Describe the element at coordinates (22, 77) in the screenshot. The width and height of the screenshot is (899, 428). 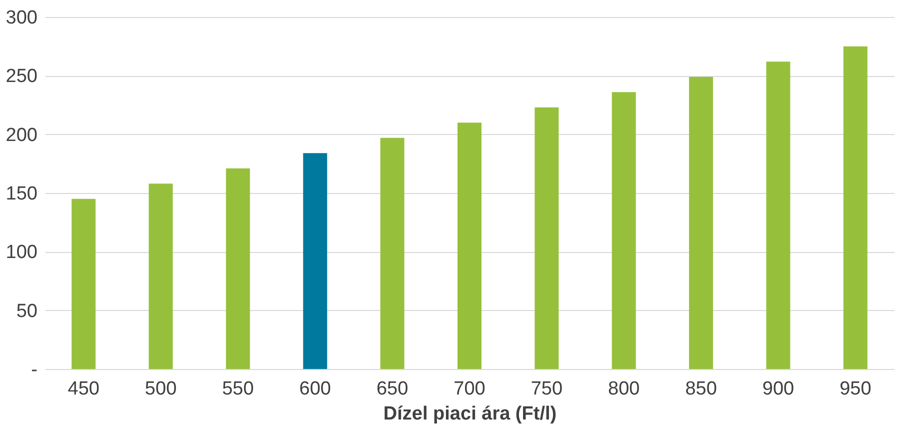
I see `y-tick-label: 250` at that location.